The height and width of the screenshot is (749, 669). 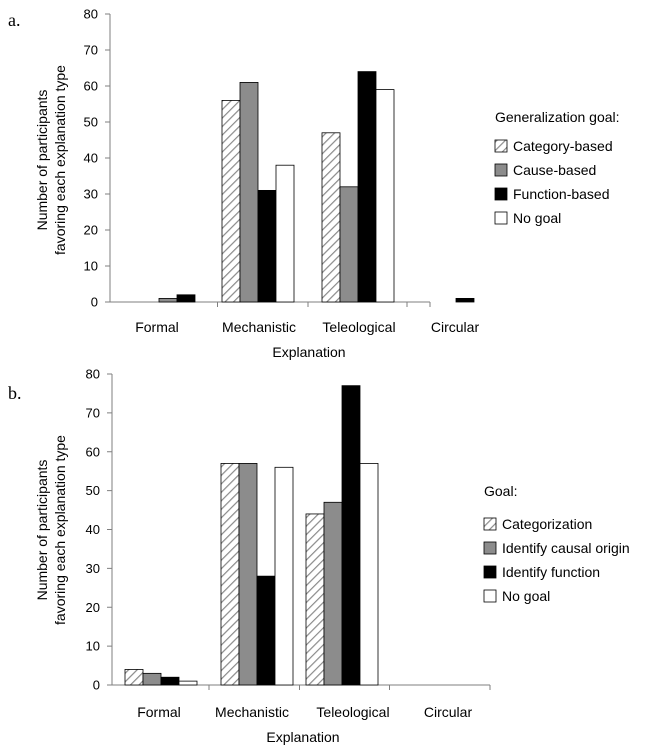 I want to click on bar-mechanistic-identify-function, so click(x=266, y=630).